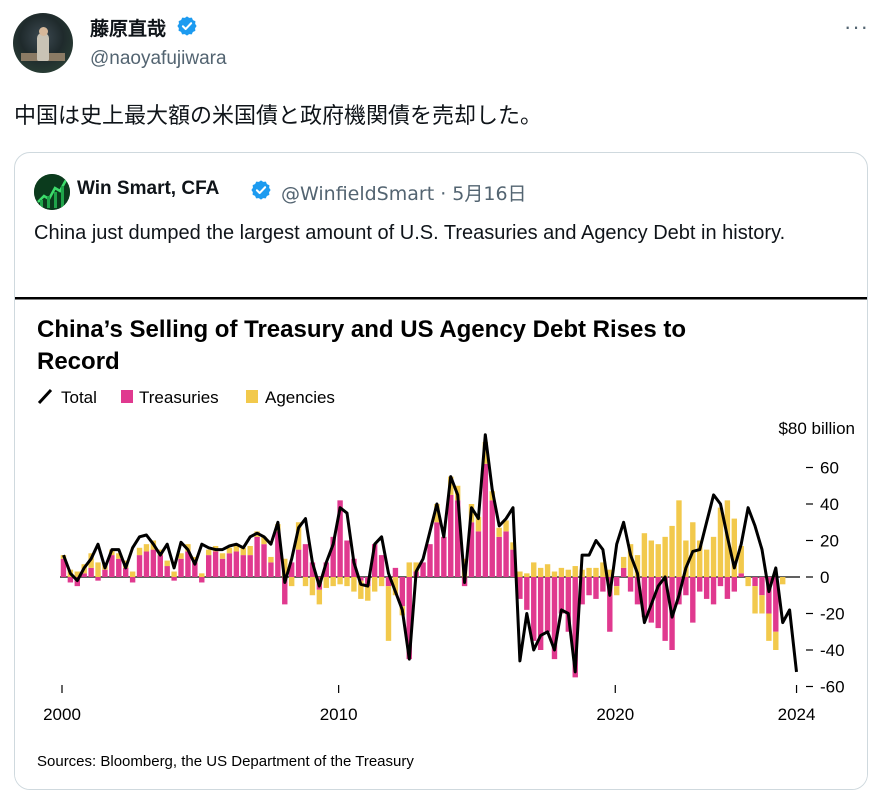 This screenshot has width=881, height=797. I want to click on legend-label: Total, so click(79, 397).